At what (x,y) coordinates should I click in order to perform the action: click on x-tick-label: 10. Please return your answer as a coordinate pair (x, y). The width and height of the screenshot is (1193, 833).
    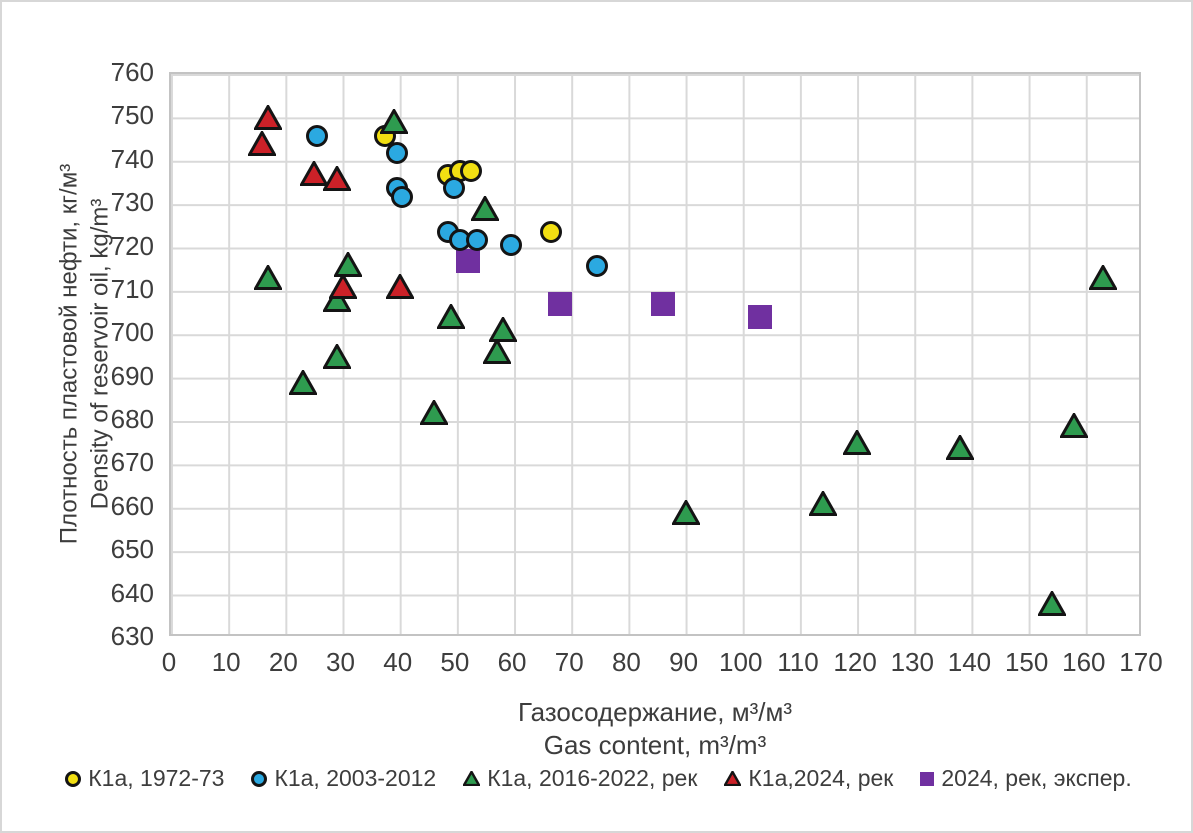
    Looking at the image, I should click on (226, 662).